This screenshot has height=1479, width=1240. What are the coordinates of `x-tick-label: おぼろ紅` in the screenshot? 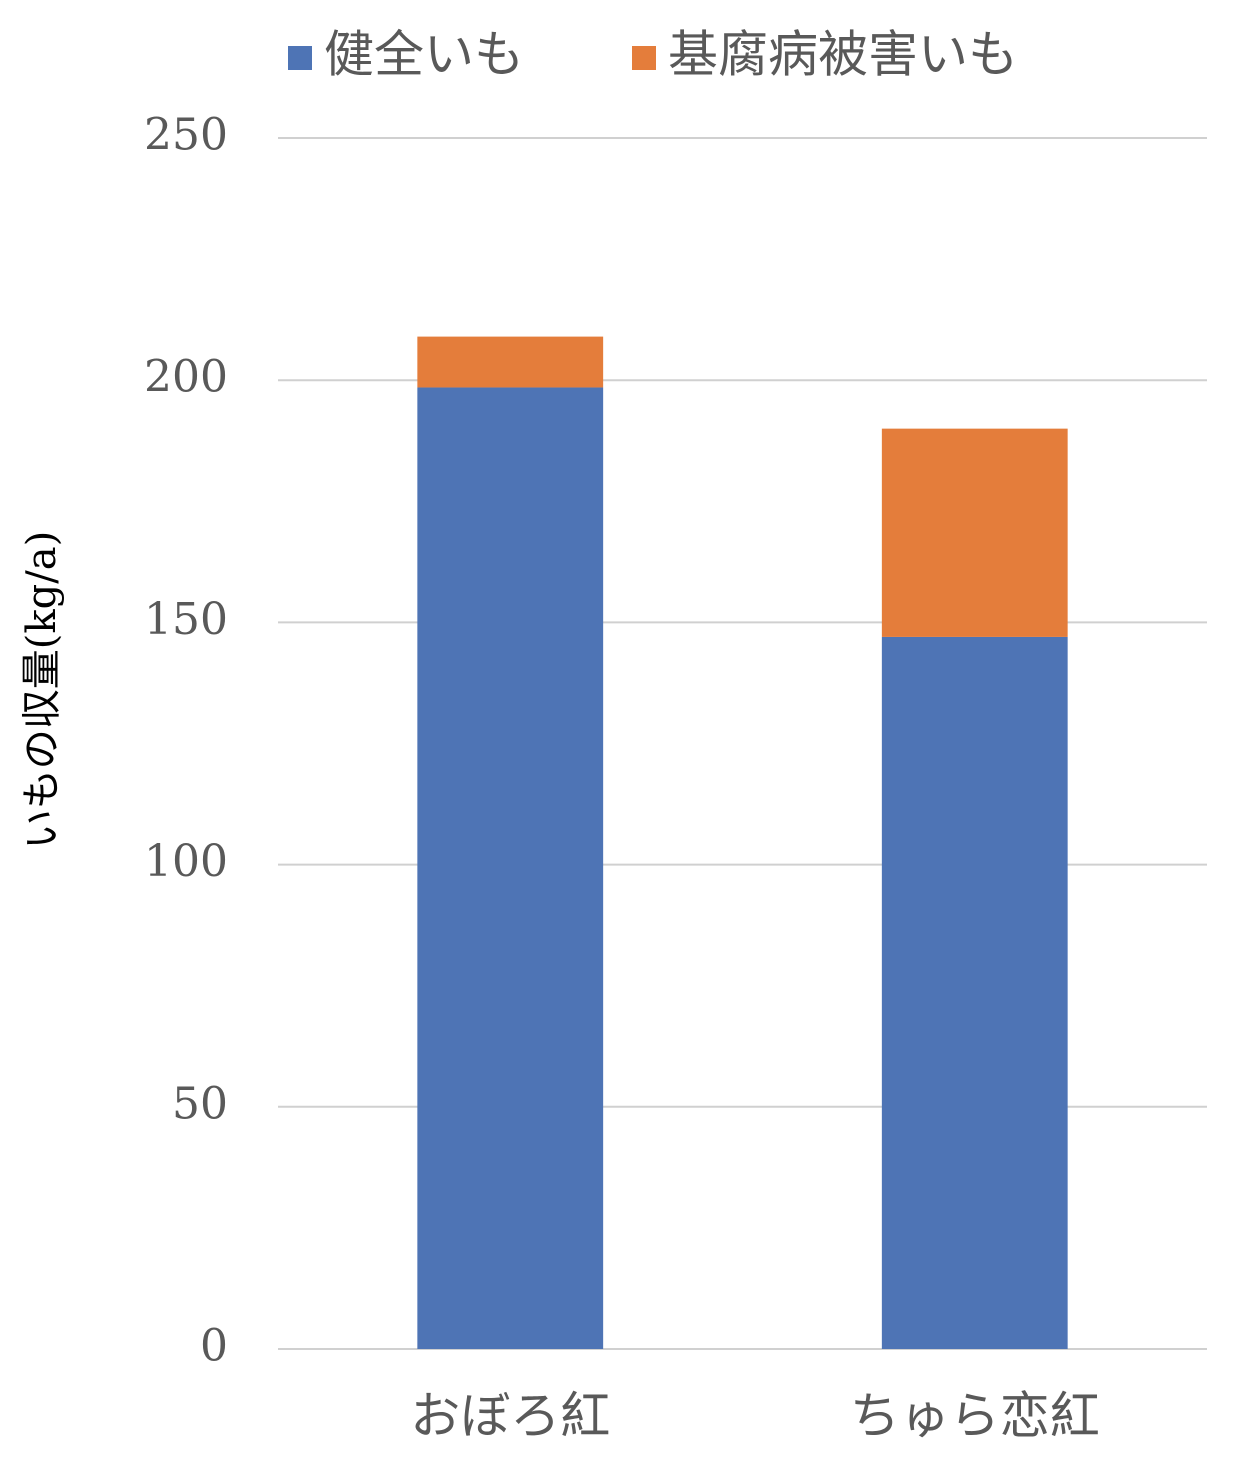 It's located at (510, 1416).